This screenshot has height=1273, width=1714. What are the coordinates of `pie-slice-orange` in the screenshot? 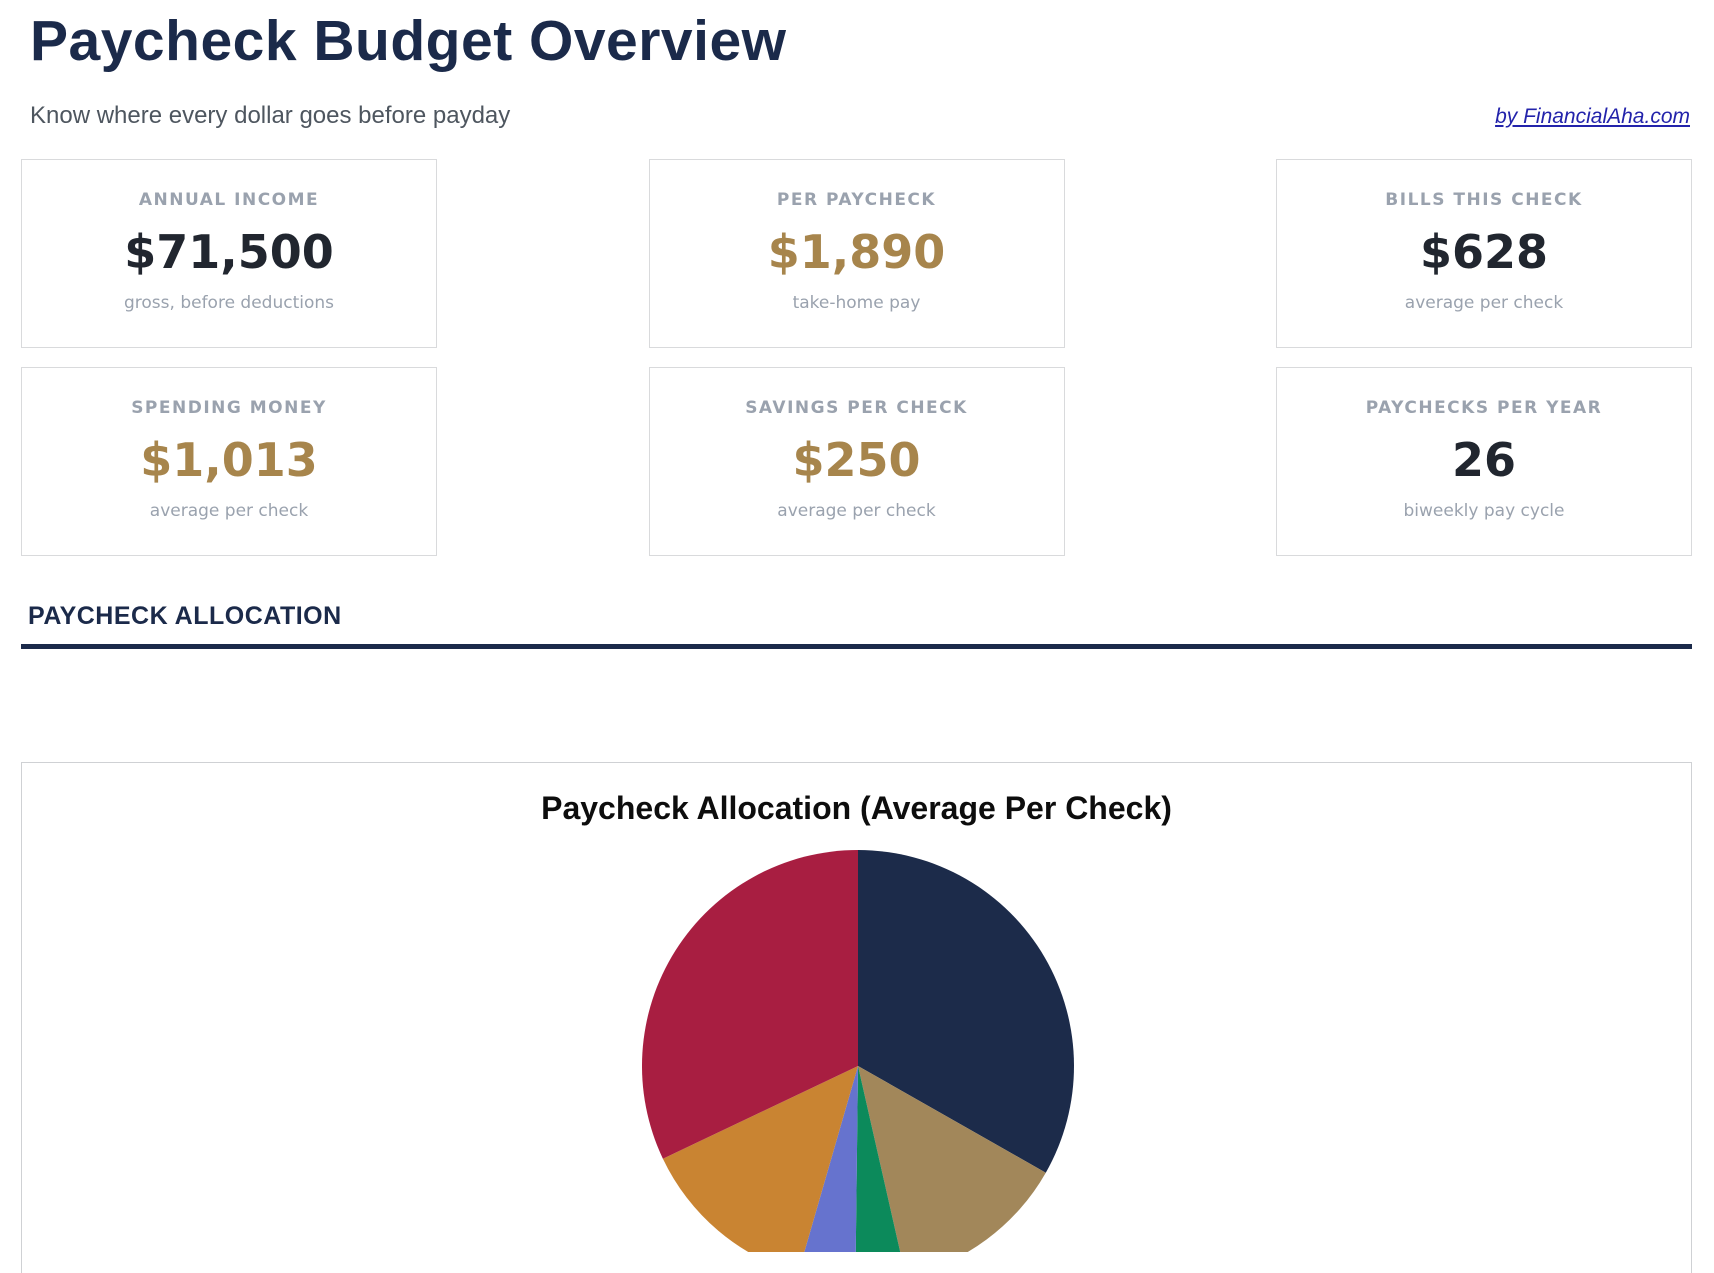 It's located at (760, 1159).